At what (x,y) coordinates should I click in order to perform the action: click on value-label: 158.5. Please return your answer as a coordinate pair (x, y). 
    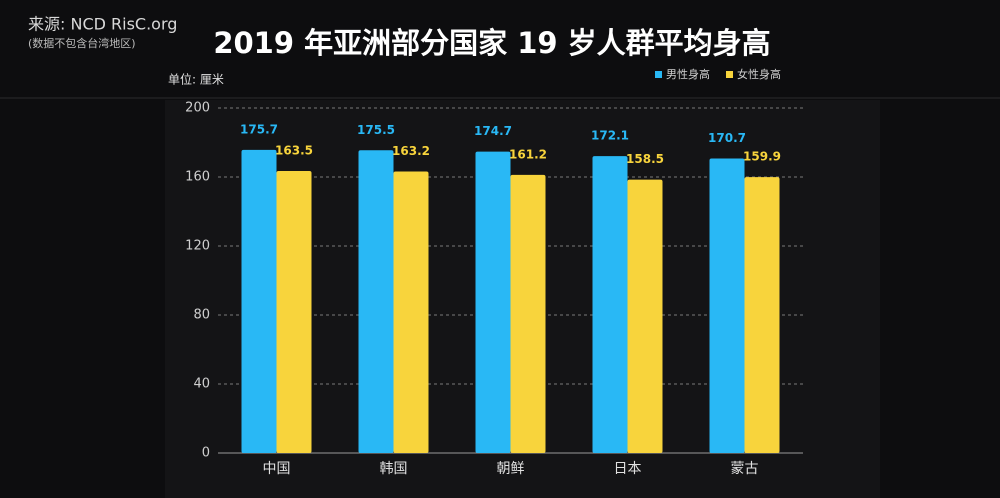
    Looking at the image, I should click on (645, 159).